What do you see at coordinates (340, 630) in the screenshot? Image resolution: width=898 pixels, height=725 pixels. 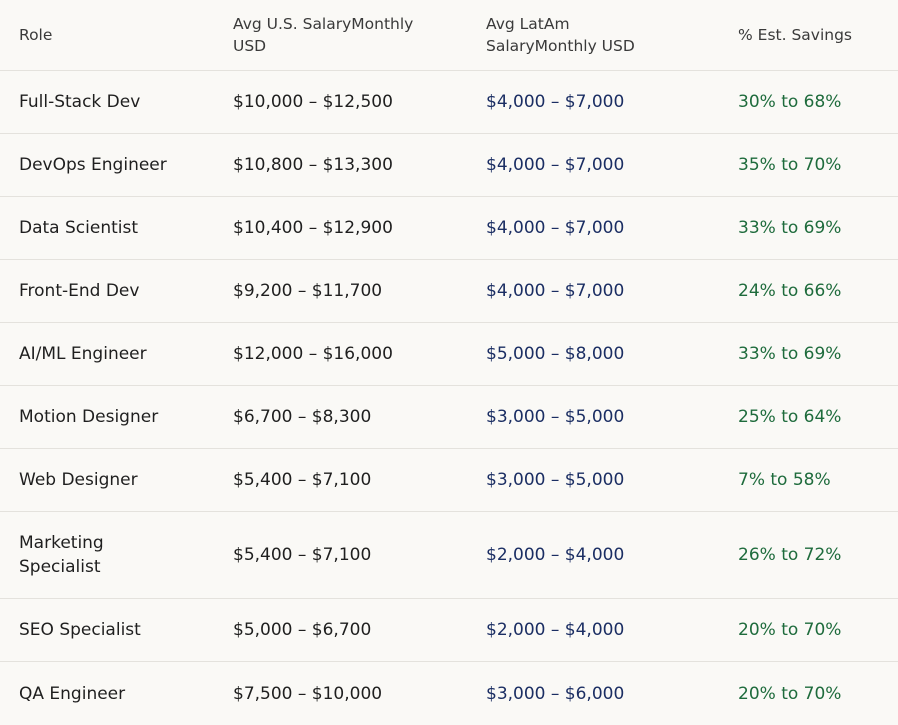 I see `us-salary-cell: $5,000 – $6,700` at bounding box center [340, 630].